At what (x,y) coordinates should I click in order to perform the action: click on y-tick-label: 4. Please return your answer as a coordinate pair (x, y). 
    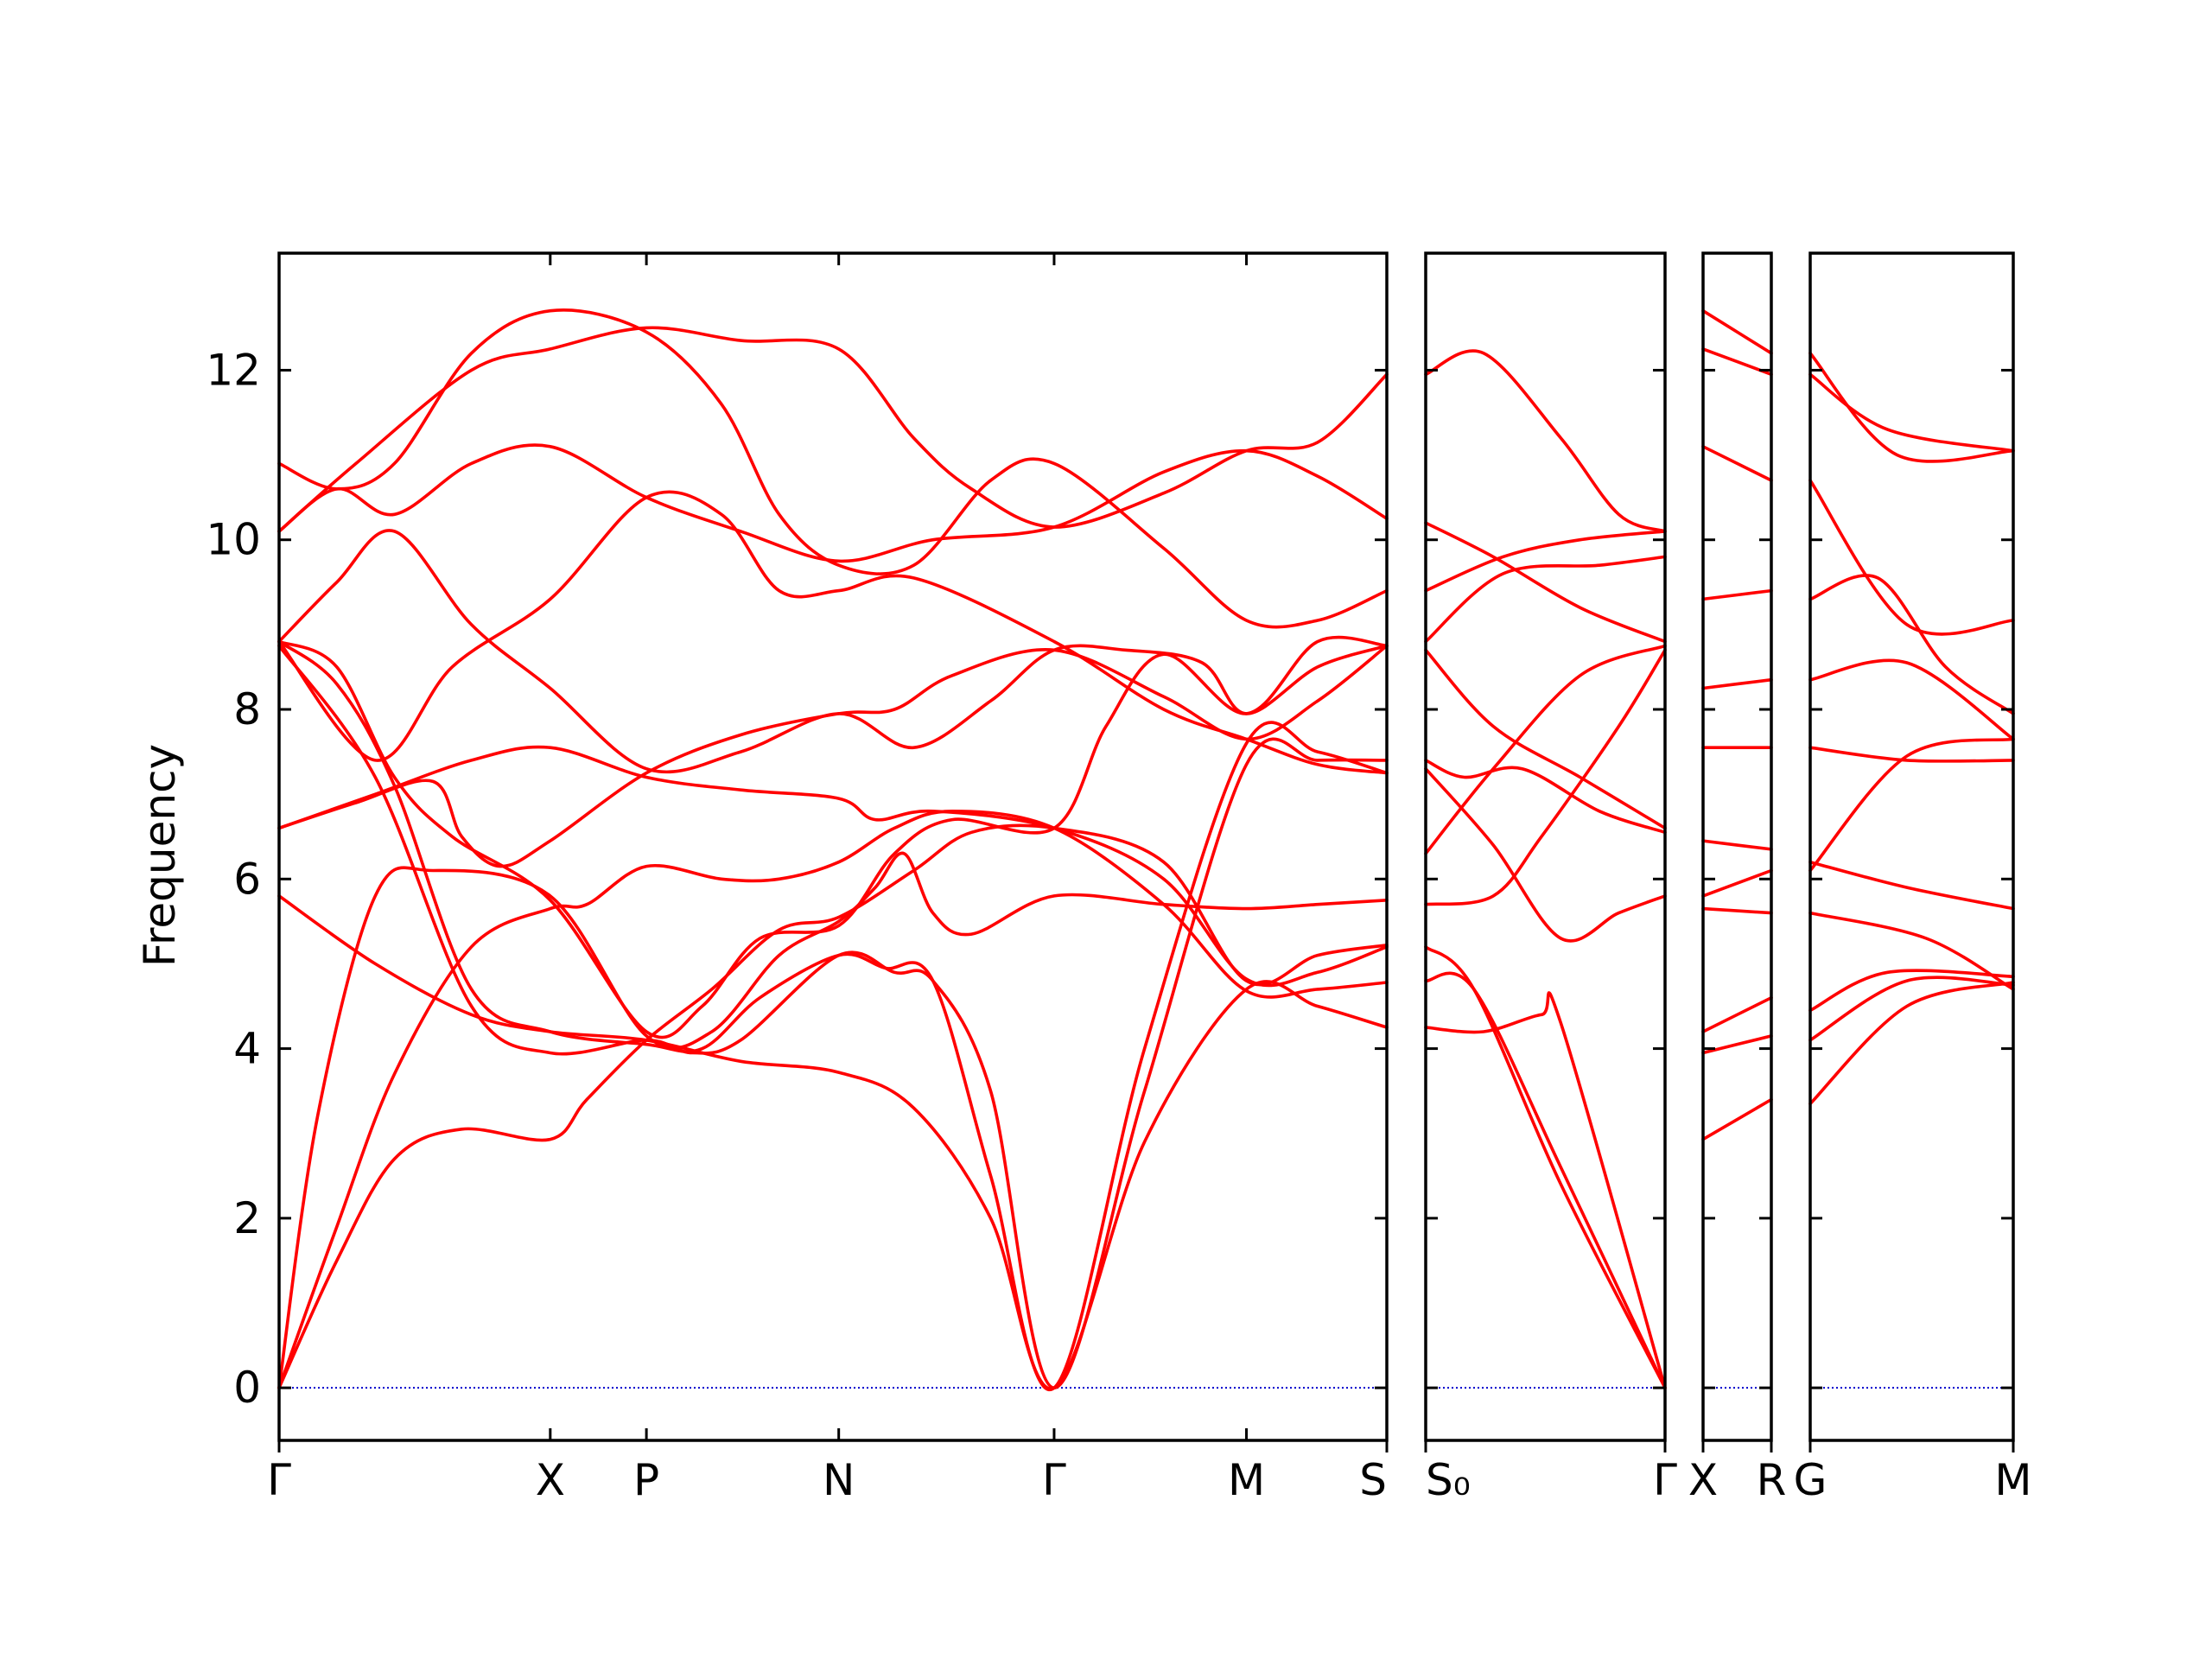
    Looking at the image, I should click on (247, 1049).